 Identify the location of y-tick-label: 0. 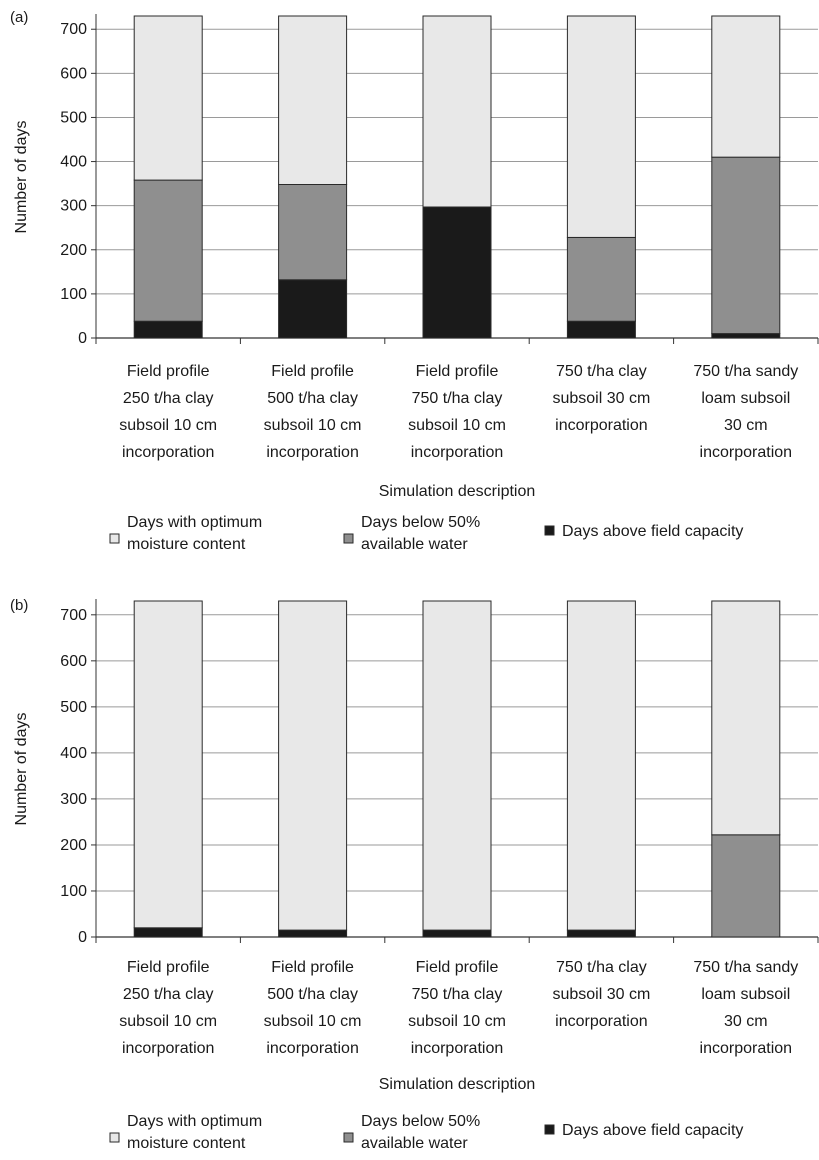
(82, 338).